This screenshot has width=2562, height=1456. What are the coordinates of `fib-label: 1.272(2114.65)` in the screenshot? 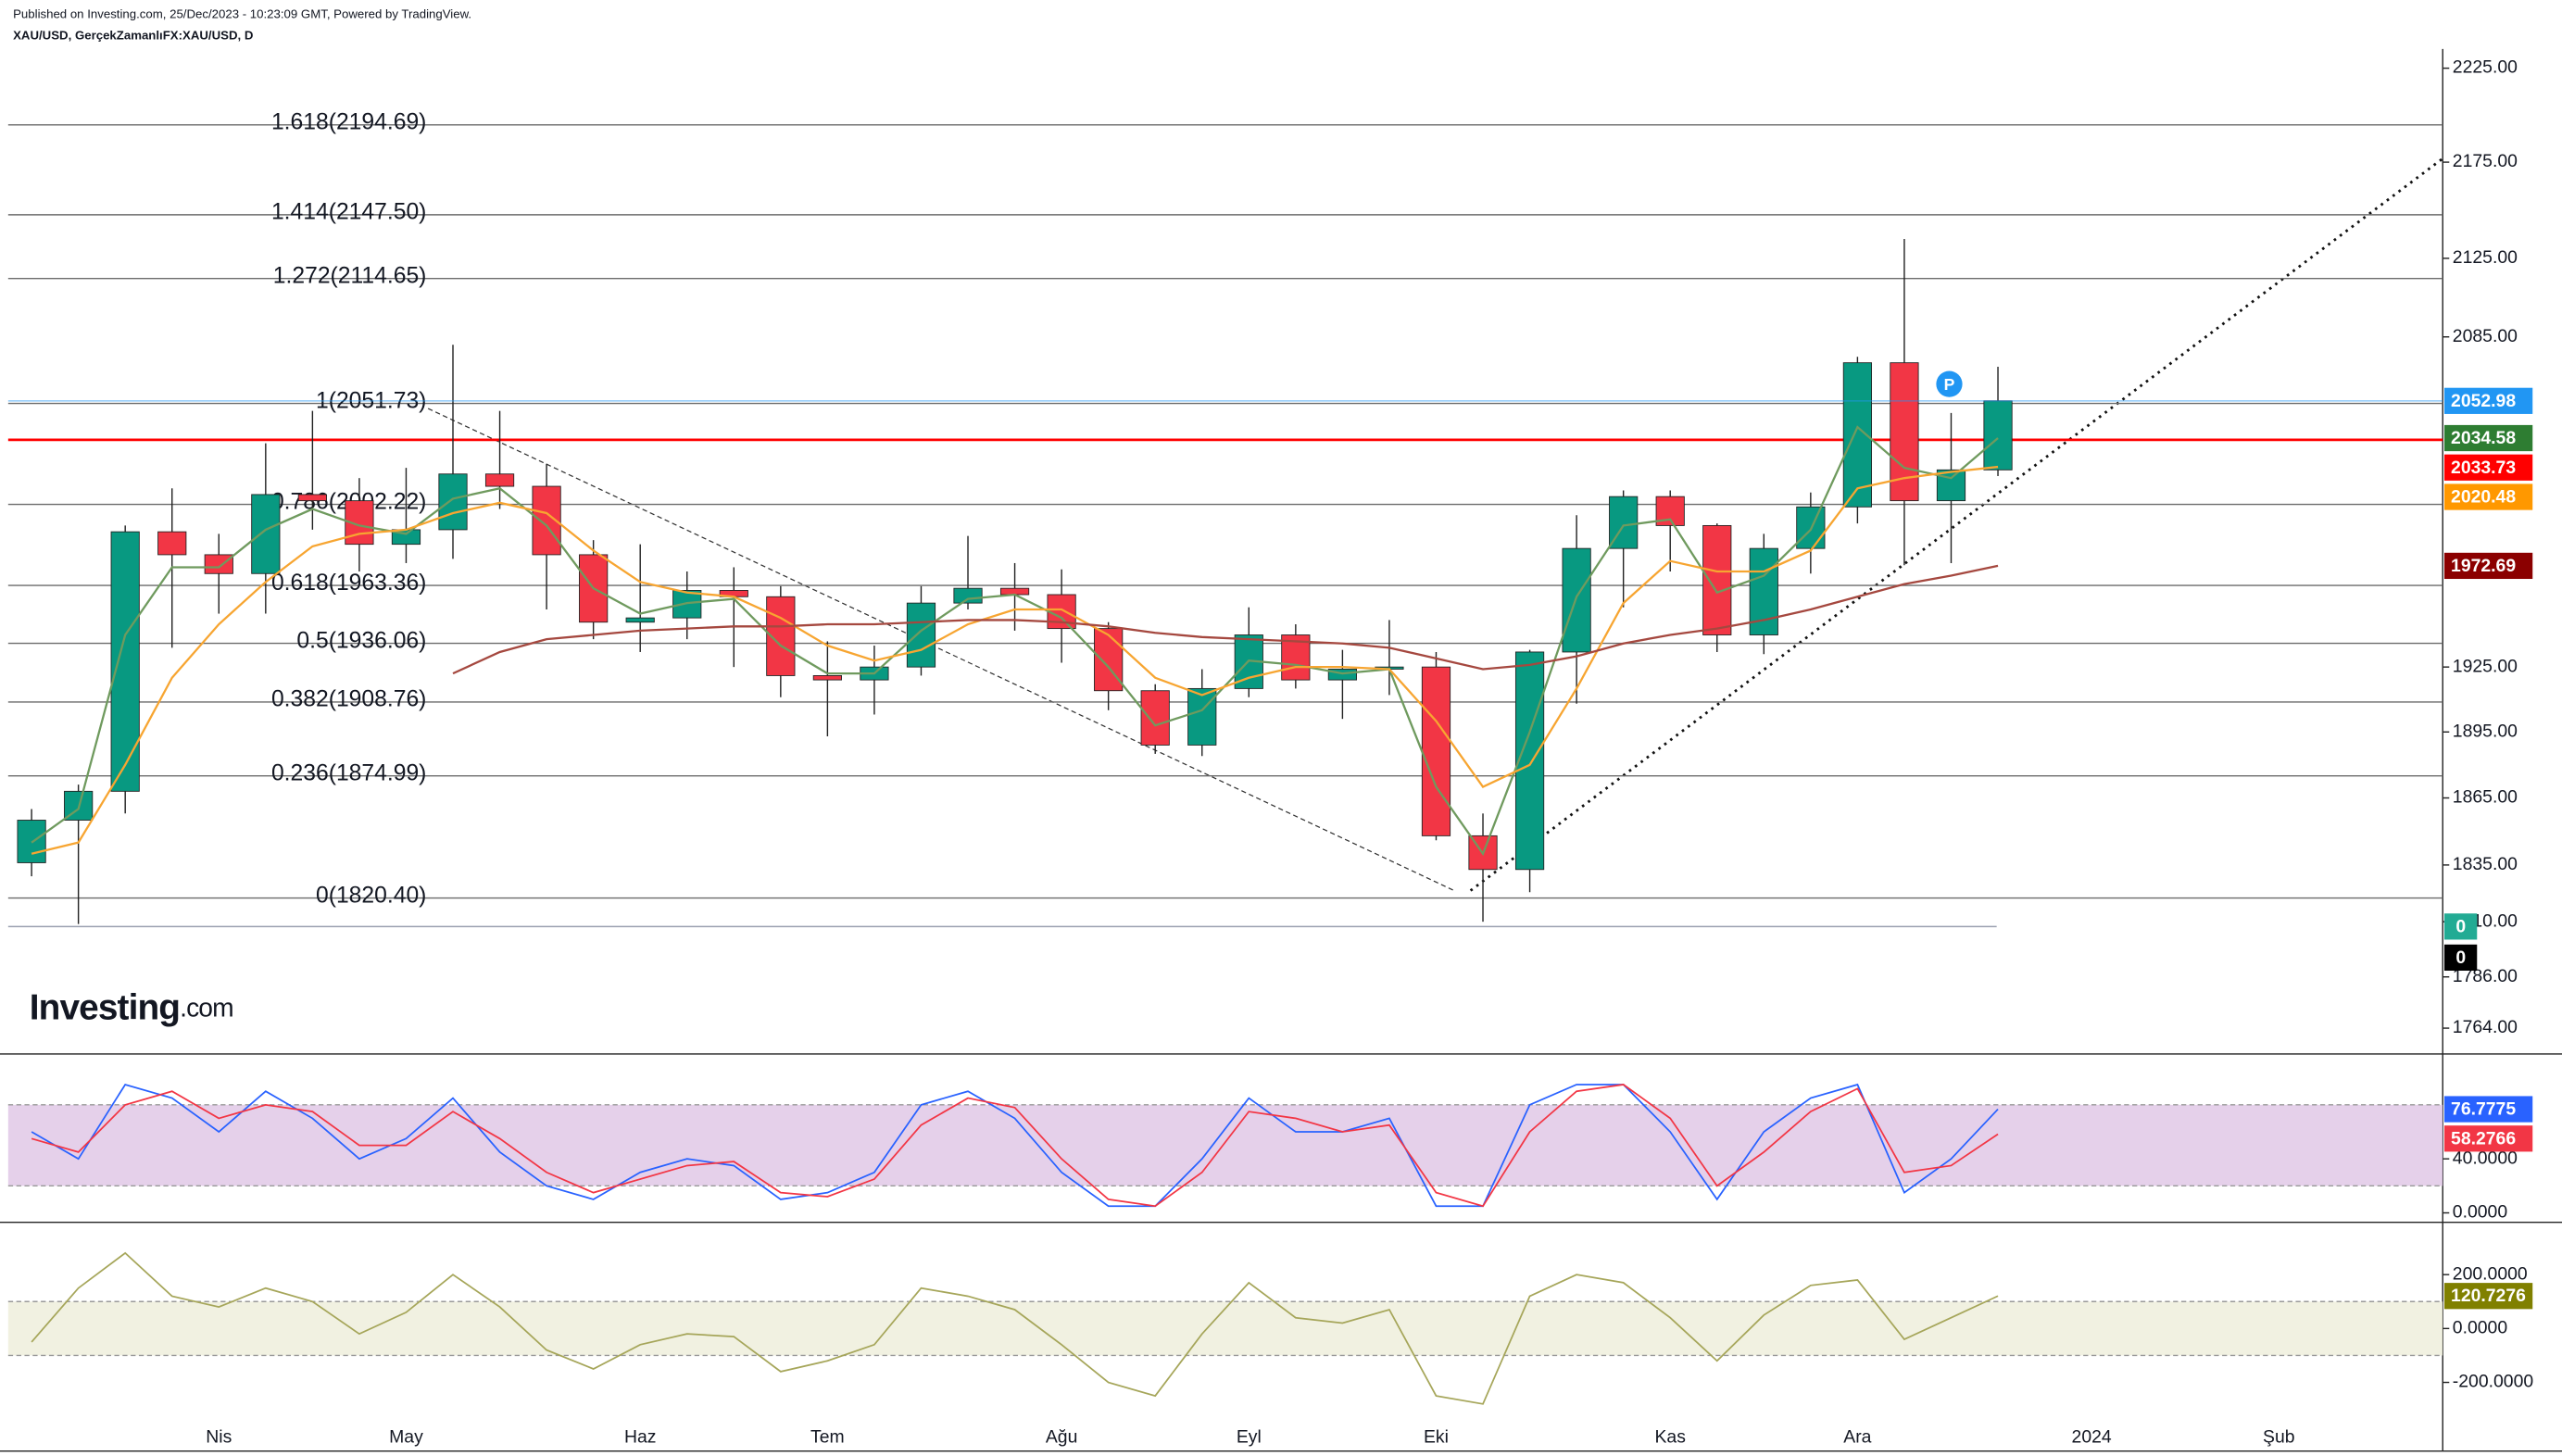 It's located at (350, 275).